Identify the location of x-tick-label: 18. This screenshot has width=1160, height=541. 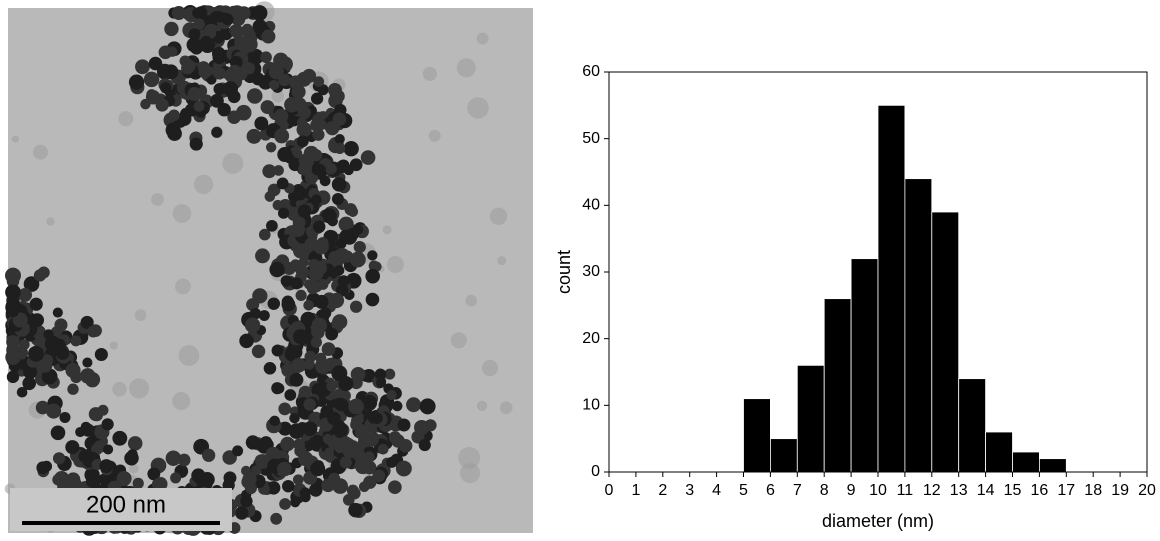
(1093, 490).